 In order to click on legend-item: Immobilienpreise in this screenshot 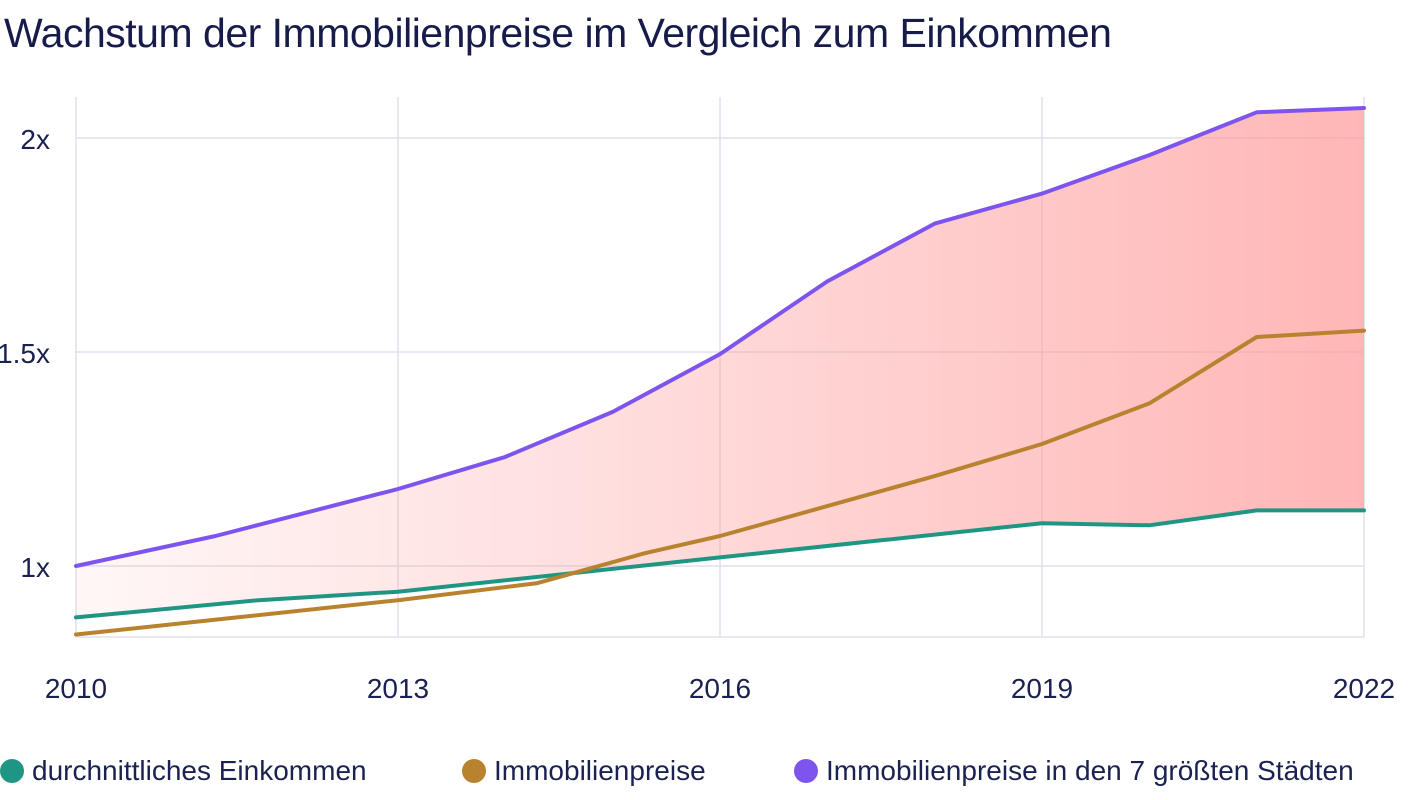, I will do `click(584, 771)`.